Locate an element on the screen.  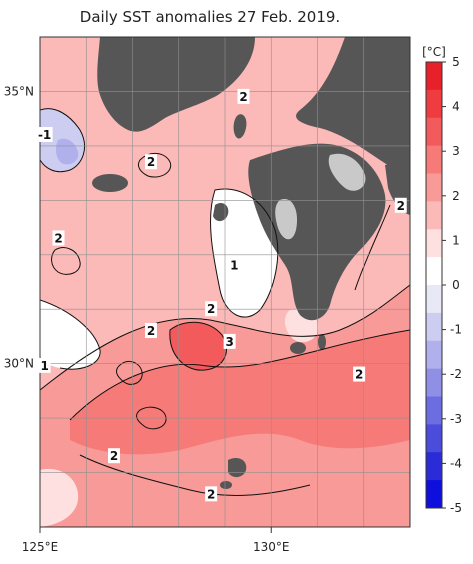
colorbar-tick-label: 3 is located at coordinates (456, 151).